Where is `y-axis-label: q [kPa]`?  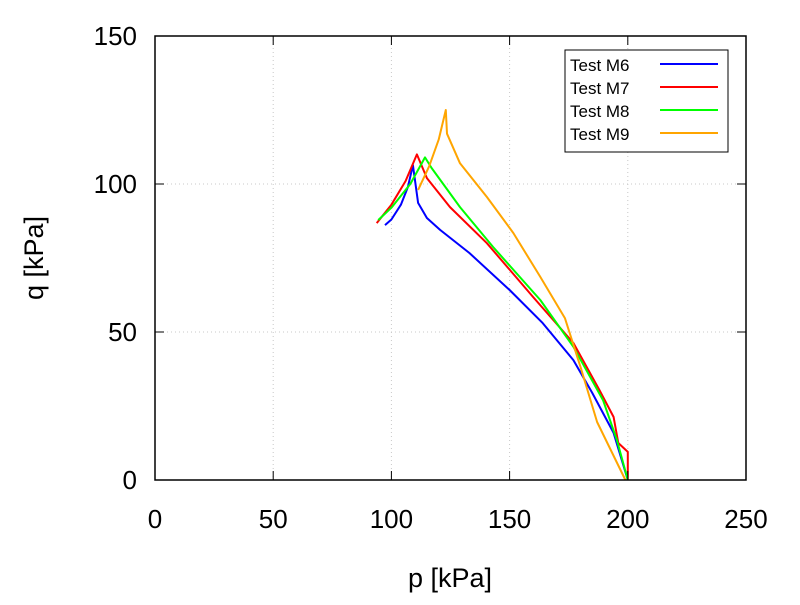
y-axis-label: q [kPa] is located at coordinates (34, 258).